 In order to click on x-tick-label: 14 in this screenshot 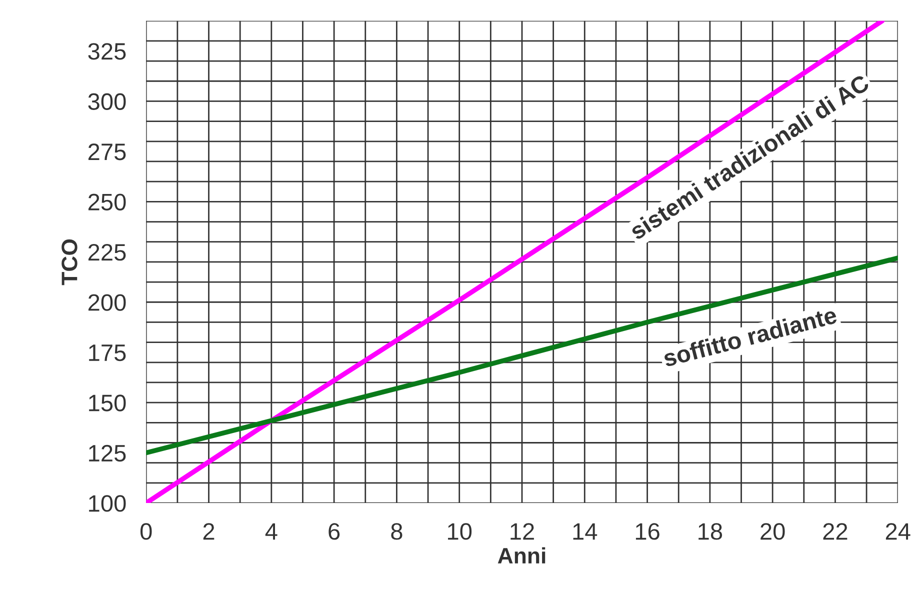, I will do `click(585, 531)`.